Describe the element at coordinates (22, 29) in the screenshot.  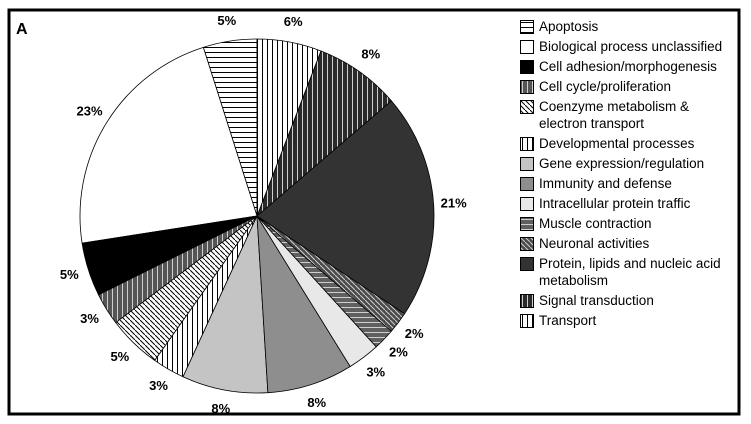
I see `panel-label: A` at that location.